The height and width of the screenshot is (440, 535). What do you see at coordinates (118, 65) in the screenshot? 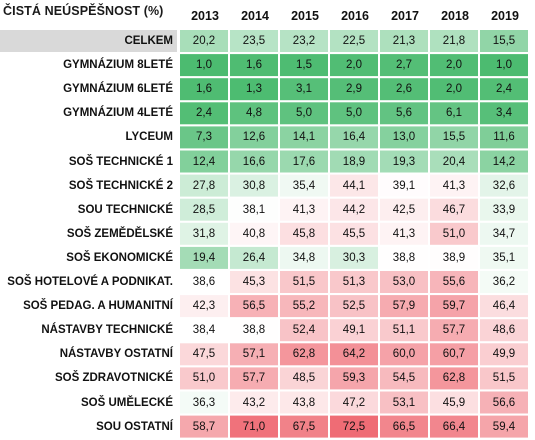
I see `row-label: GYMNÁZIUM 8LETÉ` at bounding box center [118, 65].